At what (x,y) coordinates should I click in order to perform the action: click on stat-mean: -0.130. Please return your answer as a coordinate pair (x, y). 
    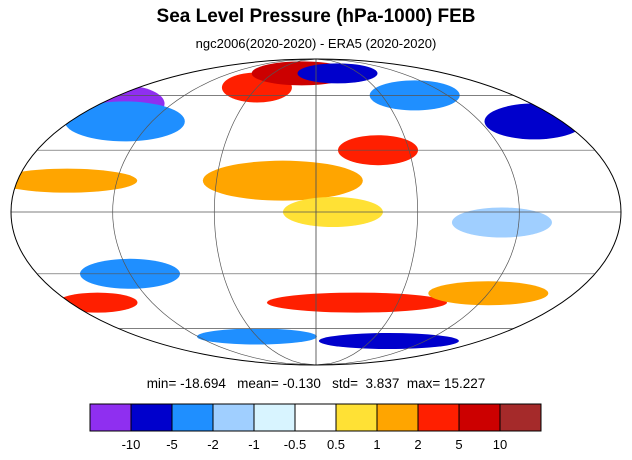
    Looking at the image, I should click on (301, 383).